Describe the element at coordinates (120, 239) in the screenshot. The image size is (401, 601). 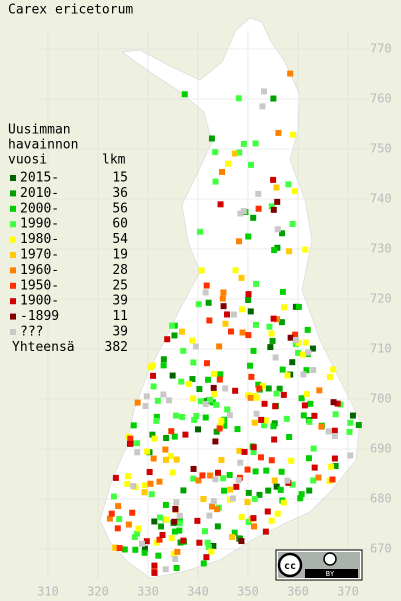
I see `legend-count: 54` at that location.